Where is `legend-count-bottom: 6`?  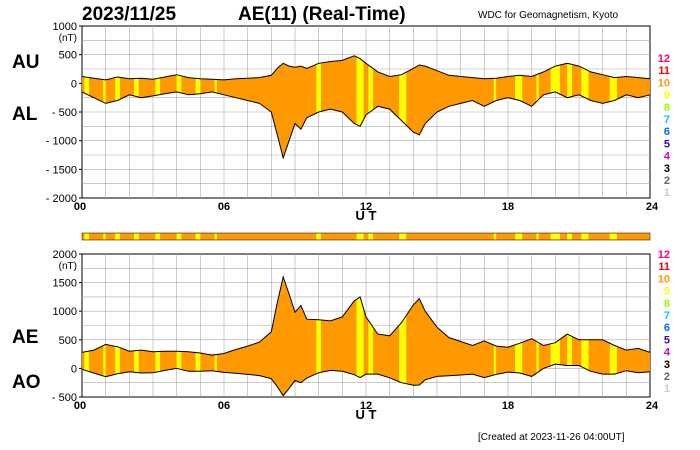 legend-count-bottom: 6 is located at coordinates (667, 328).